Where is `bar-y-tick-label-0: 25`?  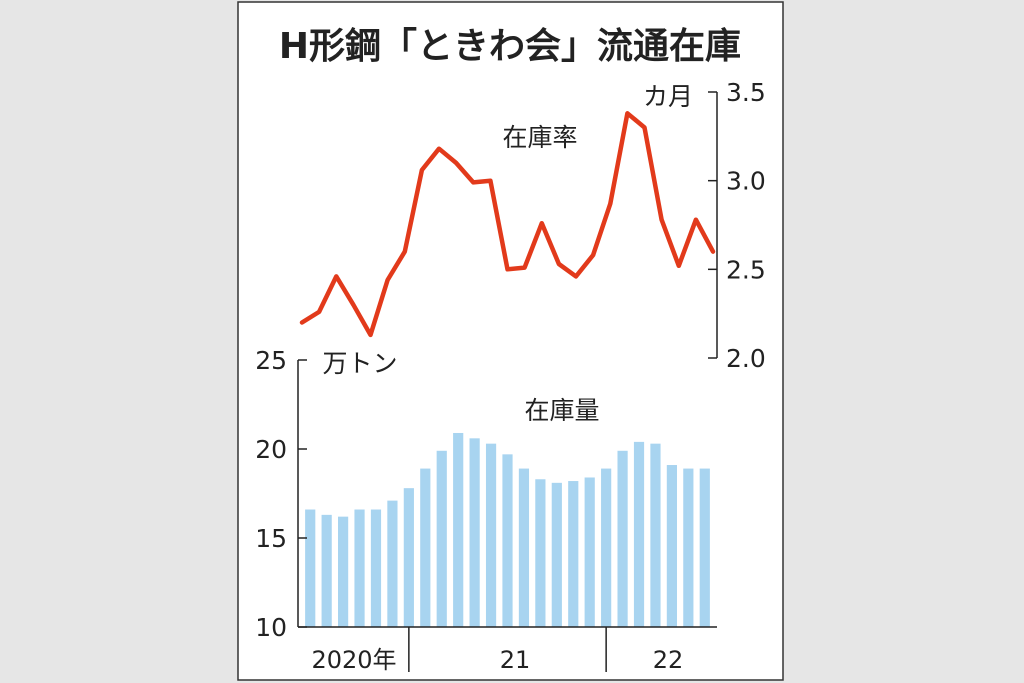 bar-y-tick-label-0: 25 is located at coordinates (271, 360).